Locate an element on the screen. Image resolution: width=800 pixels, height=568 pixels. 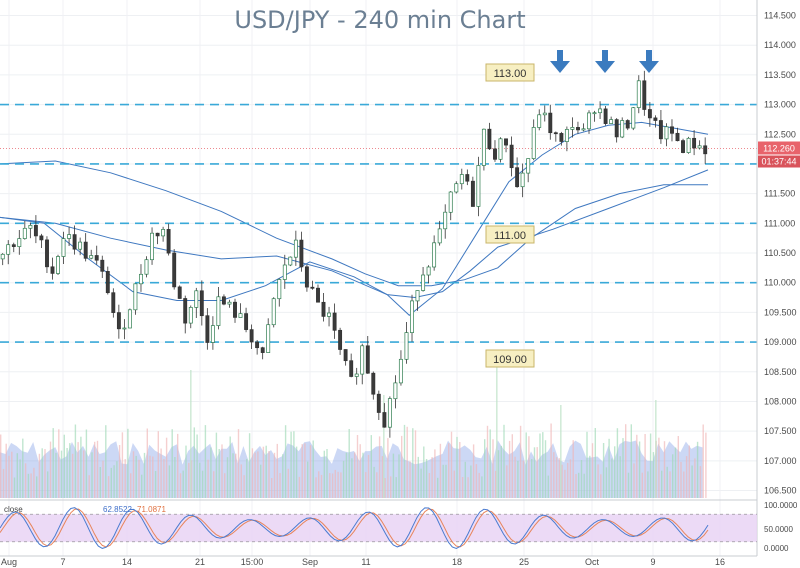
x-tick-label: 15:00 is located at coordinates (252, 562).